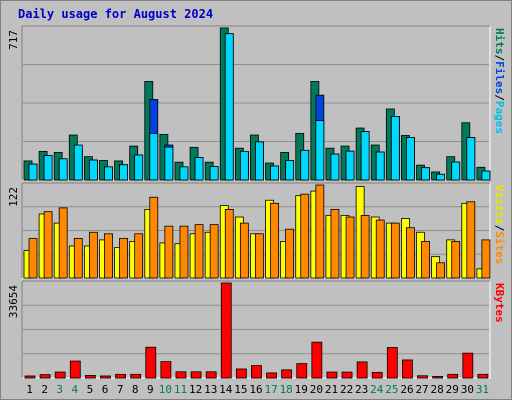 This screenshot has height=404, width=512. What do you see at coordinates (499, 81) in the screenshot?
I see `legend-label: Hits/Files/Pages` at bounding box center [499, 81].